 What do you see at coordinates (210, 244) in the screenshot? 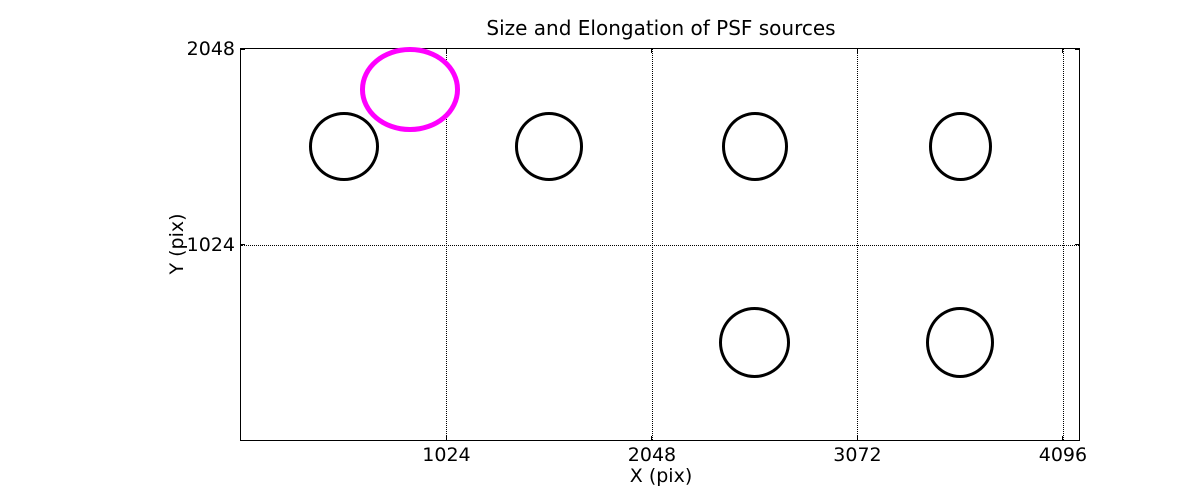
I see `y-tick-label-1024: 1024` at bounding box center [210, 244].